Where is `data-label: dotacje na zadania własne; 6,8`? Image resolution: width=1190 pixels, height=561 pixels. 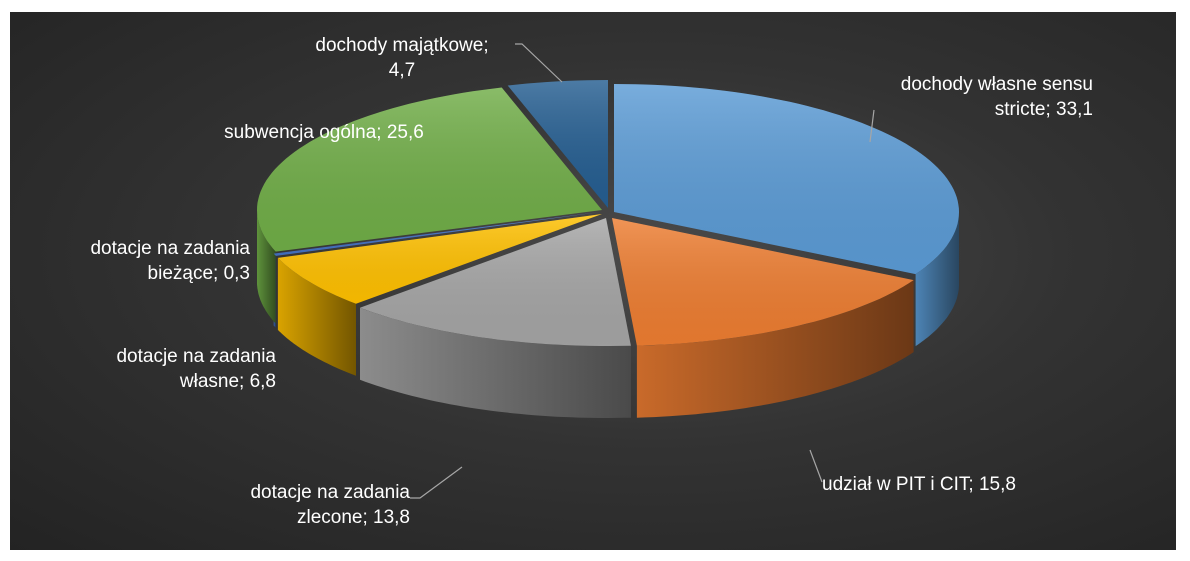
data-label: dotacje na zadania własne; 6,8 is located at coordinates (196, 369).